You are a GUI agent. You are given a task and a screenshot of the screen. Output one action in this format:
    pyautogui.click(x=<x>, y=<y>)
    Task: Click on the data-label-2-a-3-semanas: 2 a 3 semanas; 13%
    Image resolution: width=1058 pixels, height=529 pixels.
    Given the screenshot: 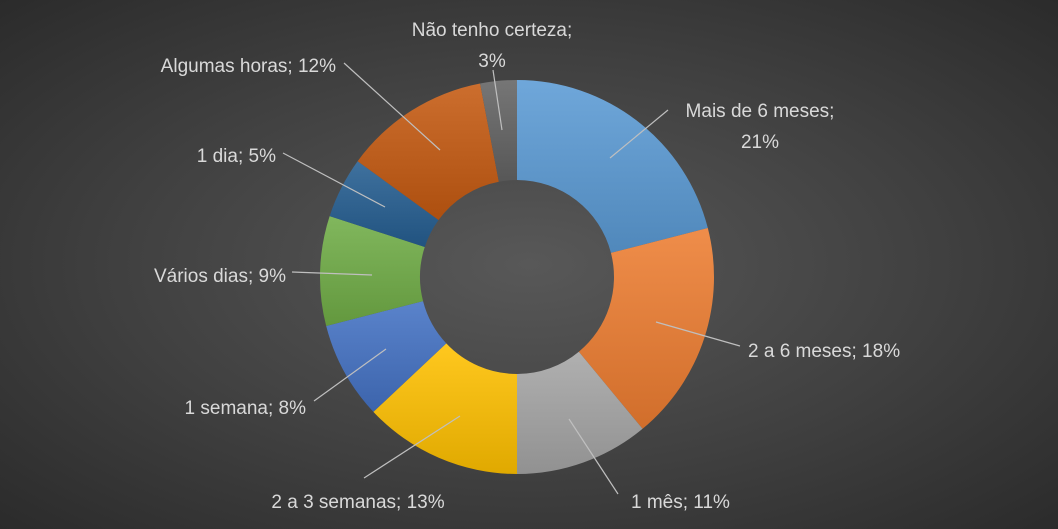 What is the action you would take?
    pyautogui.click(x=357, y=502)
    